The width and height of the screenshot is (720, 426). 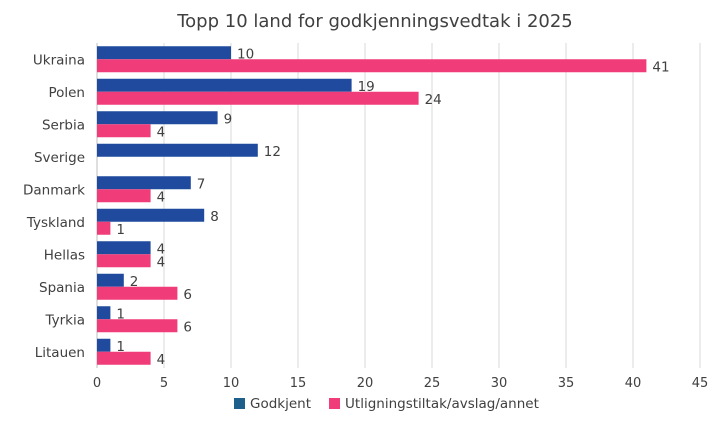 What do you see at coordinates (63, 125) in the screenshot?
I see `category-label: Serbia` at bounding box center [63, 125].